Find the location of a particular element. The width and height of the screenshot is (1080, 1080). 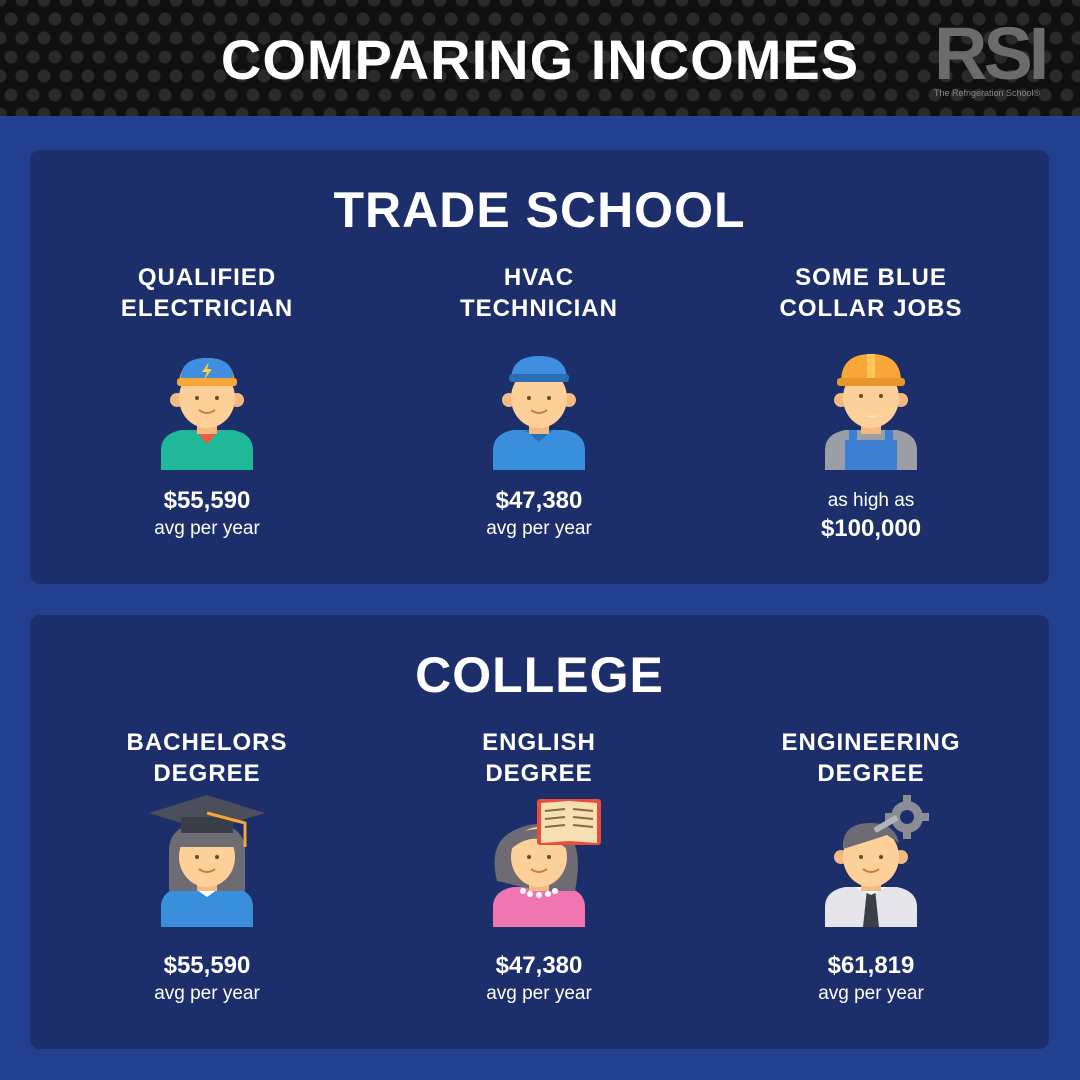

rsi-logo: RSI The Refrigeration School® is located at coordinates (996, 57).